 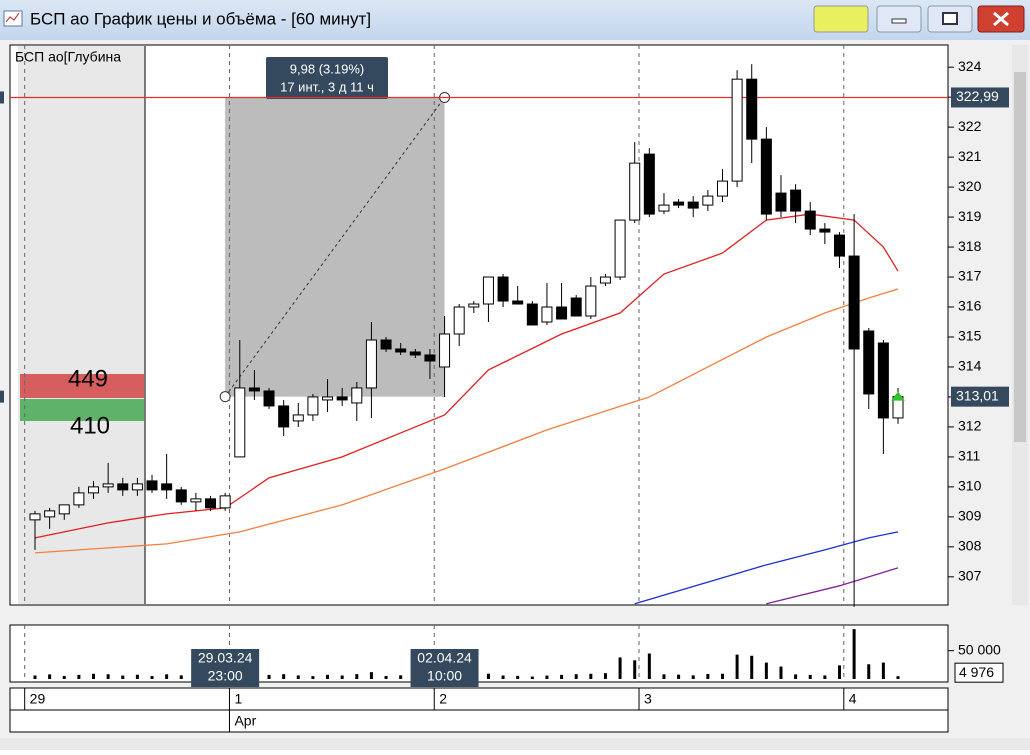 What do you see at coordinates (479, 653) in the screenshot?
I see `volume-panel` at bounding box center [479, 653].